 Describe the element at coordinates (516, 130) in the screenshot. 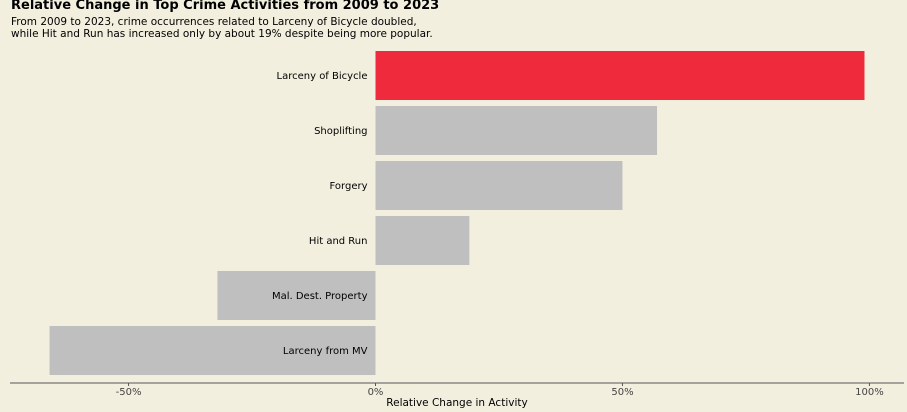

I see `bar-shoplifting` at that location.